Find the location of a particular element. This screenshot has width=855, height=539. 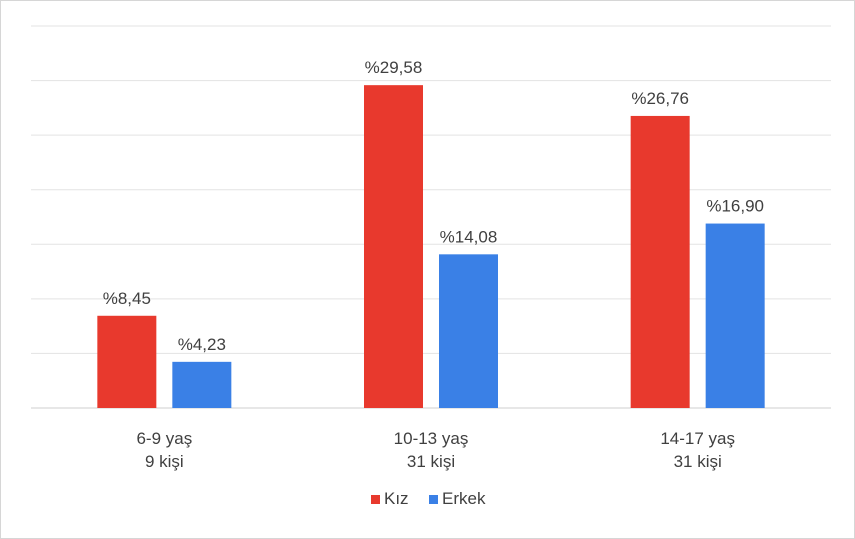

legend-swatch-erkek is located at coordinates (433, 499).